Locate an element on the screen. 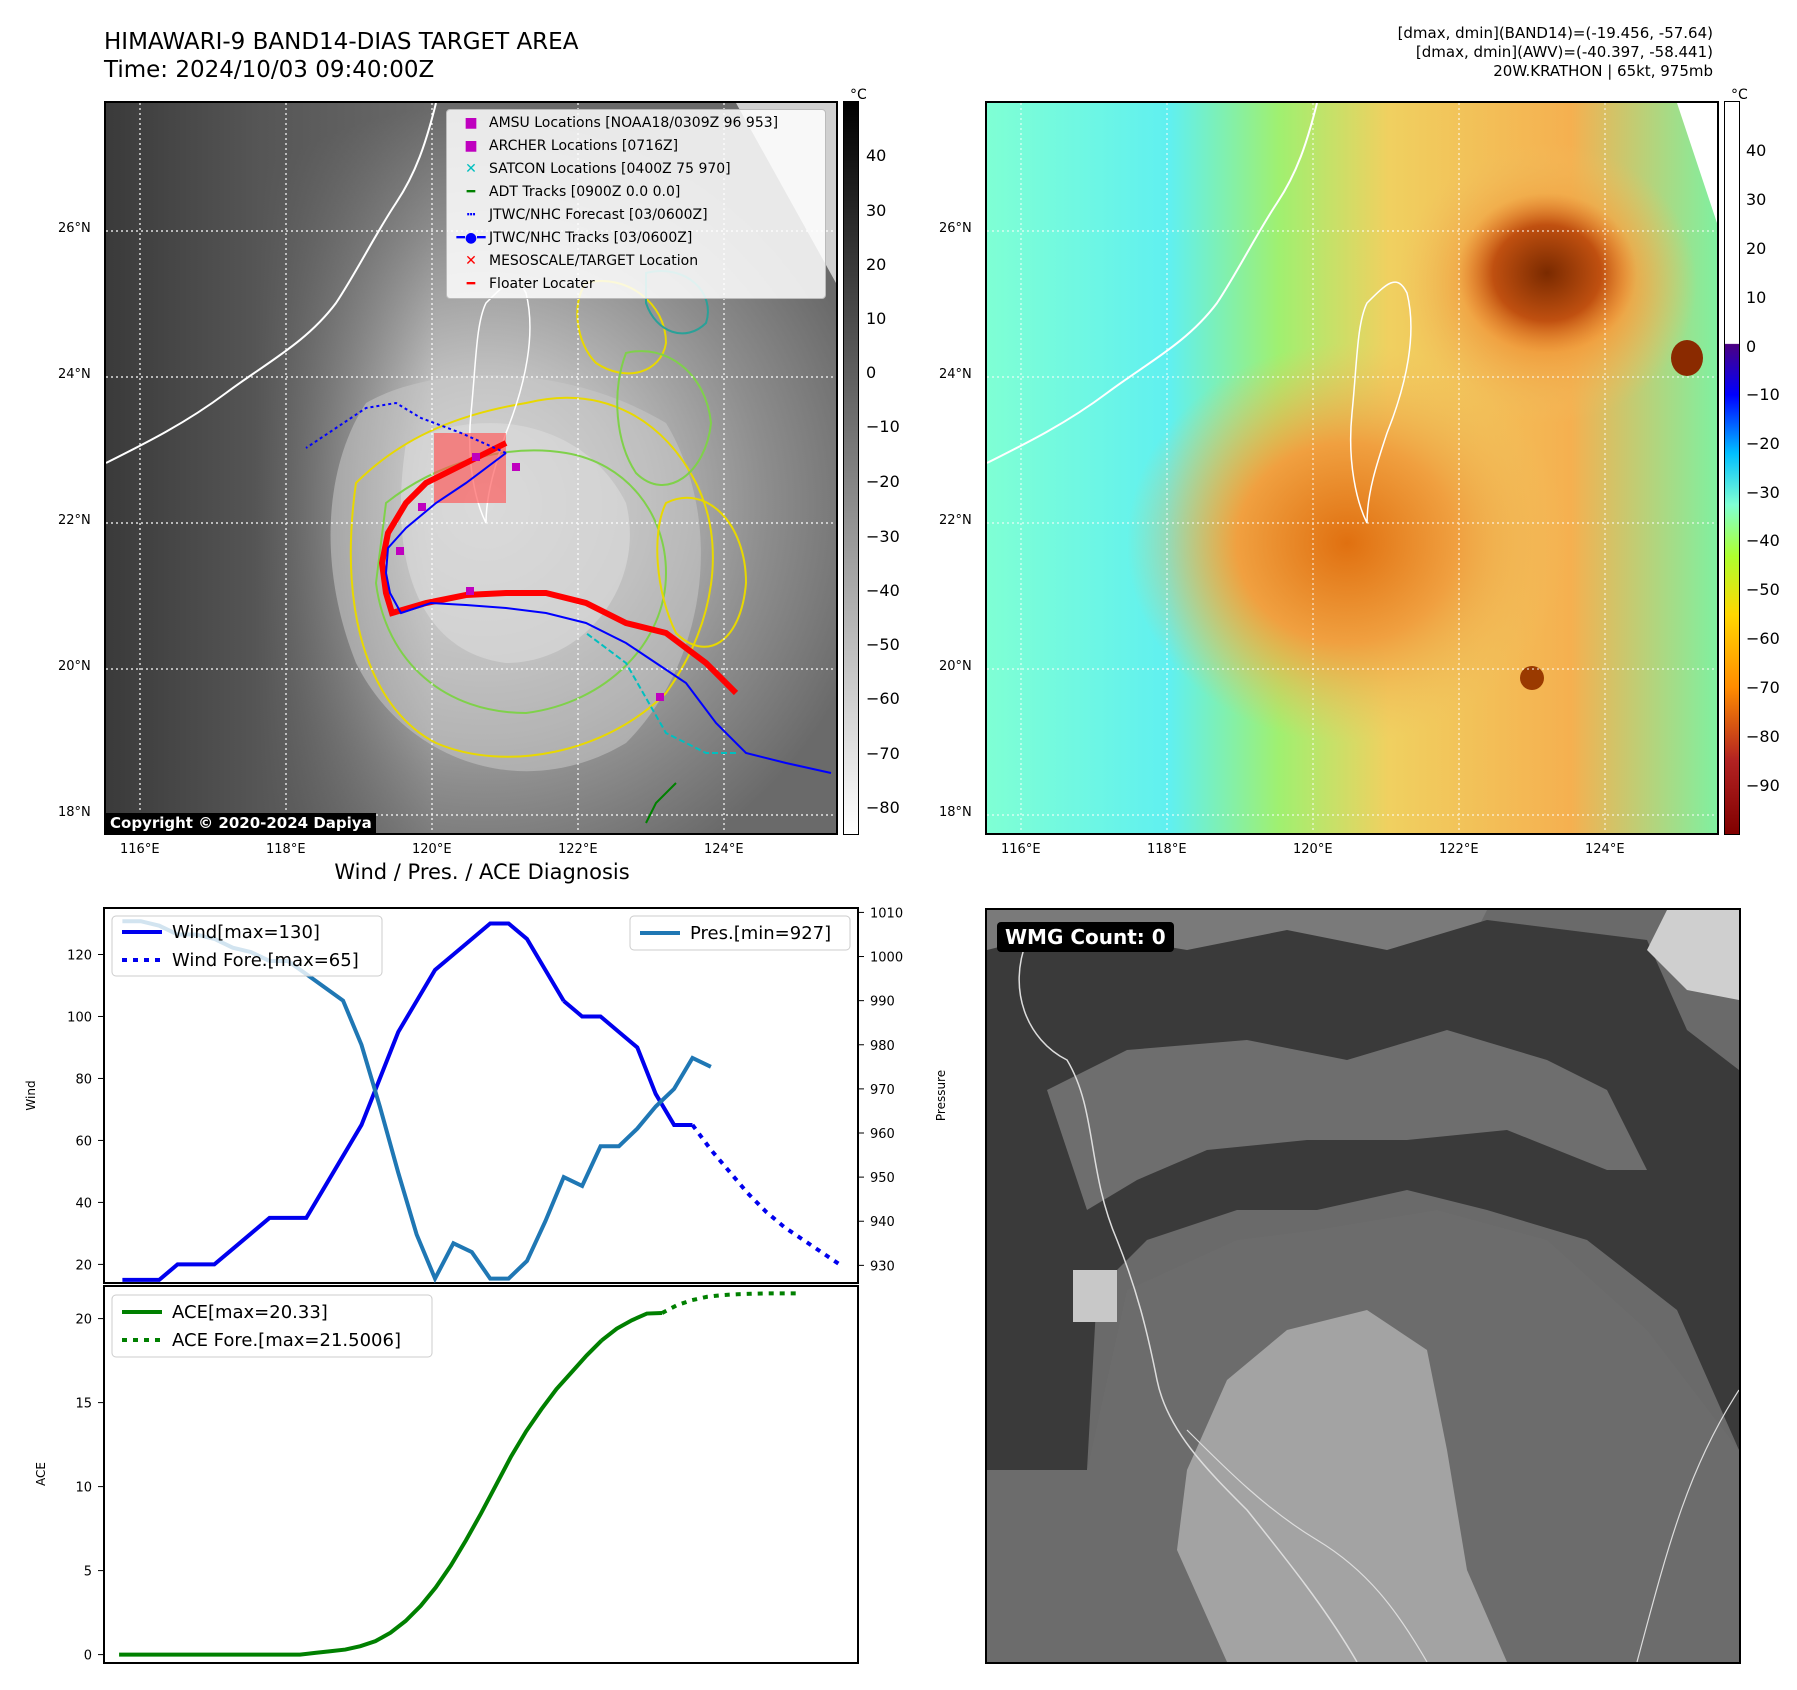  wind-ytick-label: 80 is located at coordinates (83, 1079).